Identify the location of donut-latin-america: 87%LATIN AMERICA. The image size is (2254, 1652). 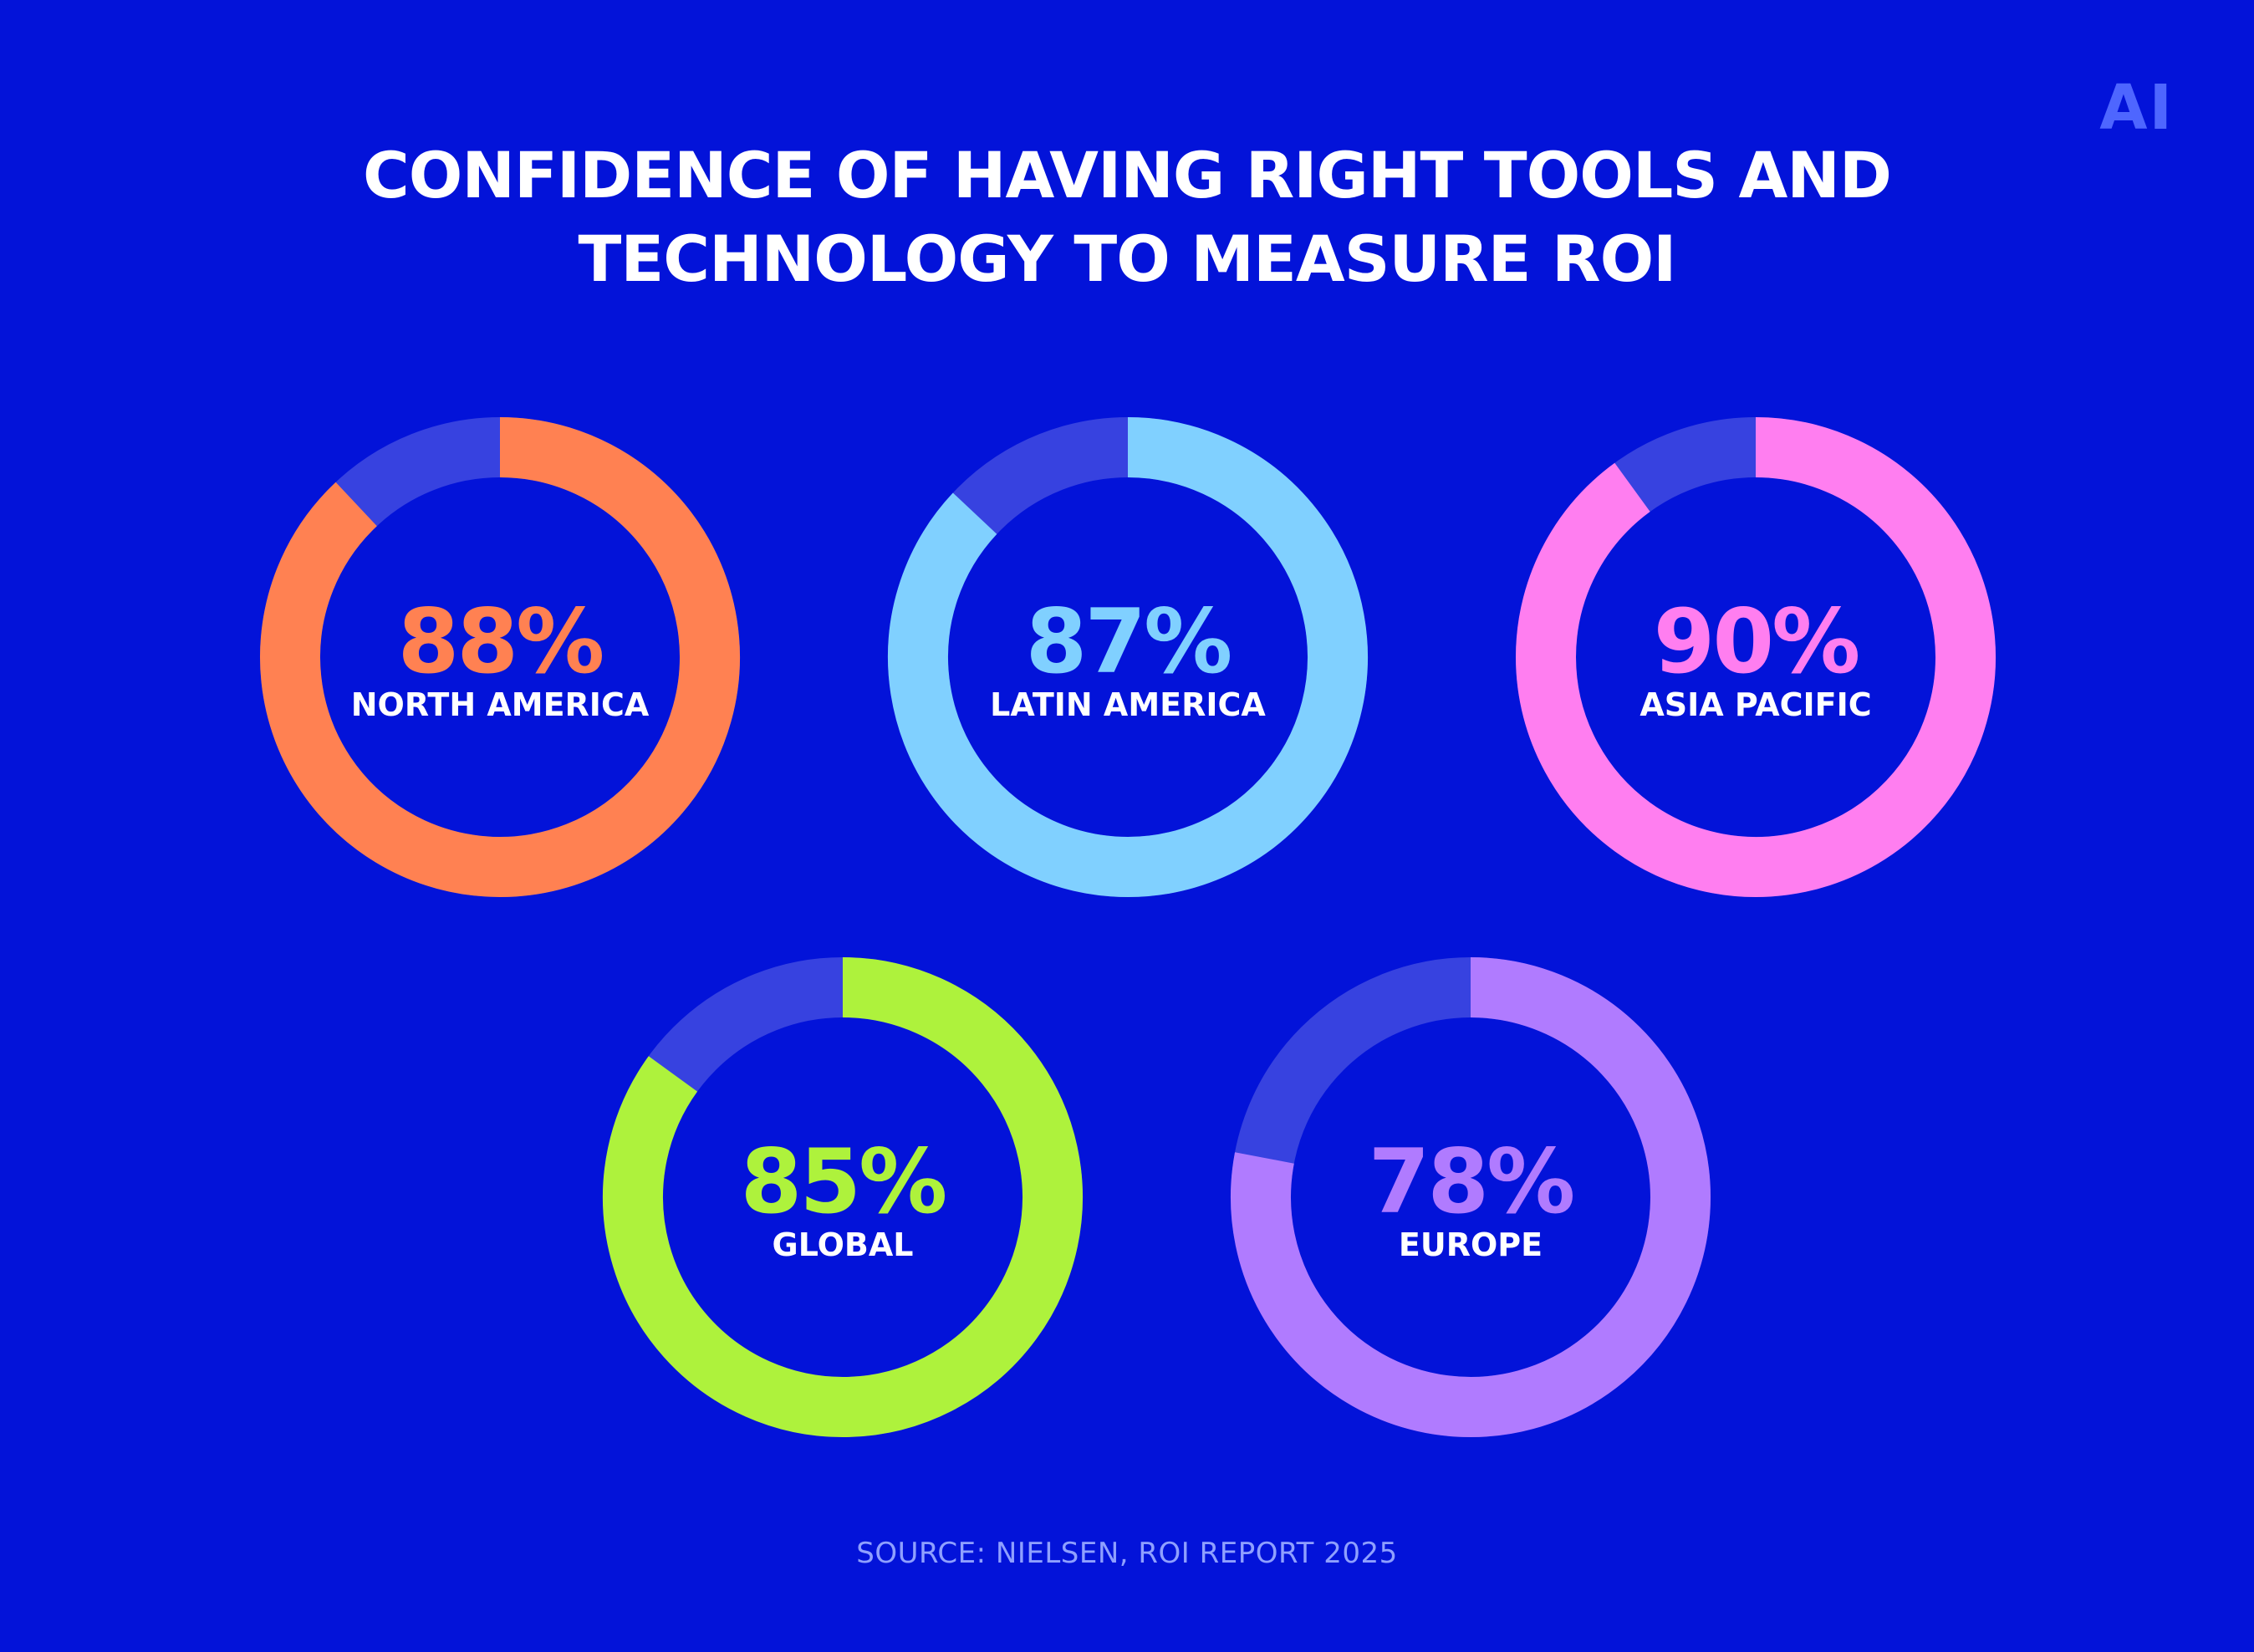
(1128, 657).